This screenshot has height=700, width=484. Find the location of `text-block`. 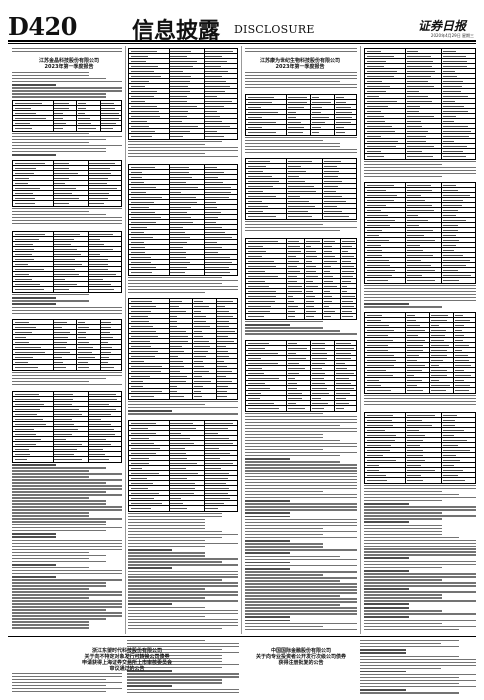

text-block is located at coordinates (67, 305).